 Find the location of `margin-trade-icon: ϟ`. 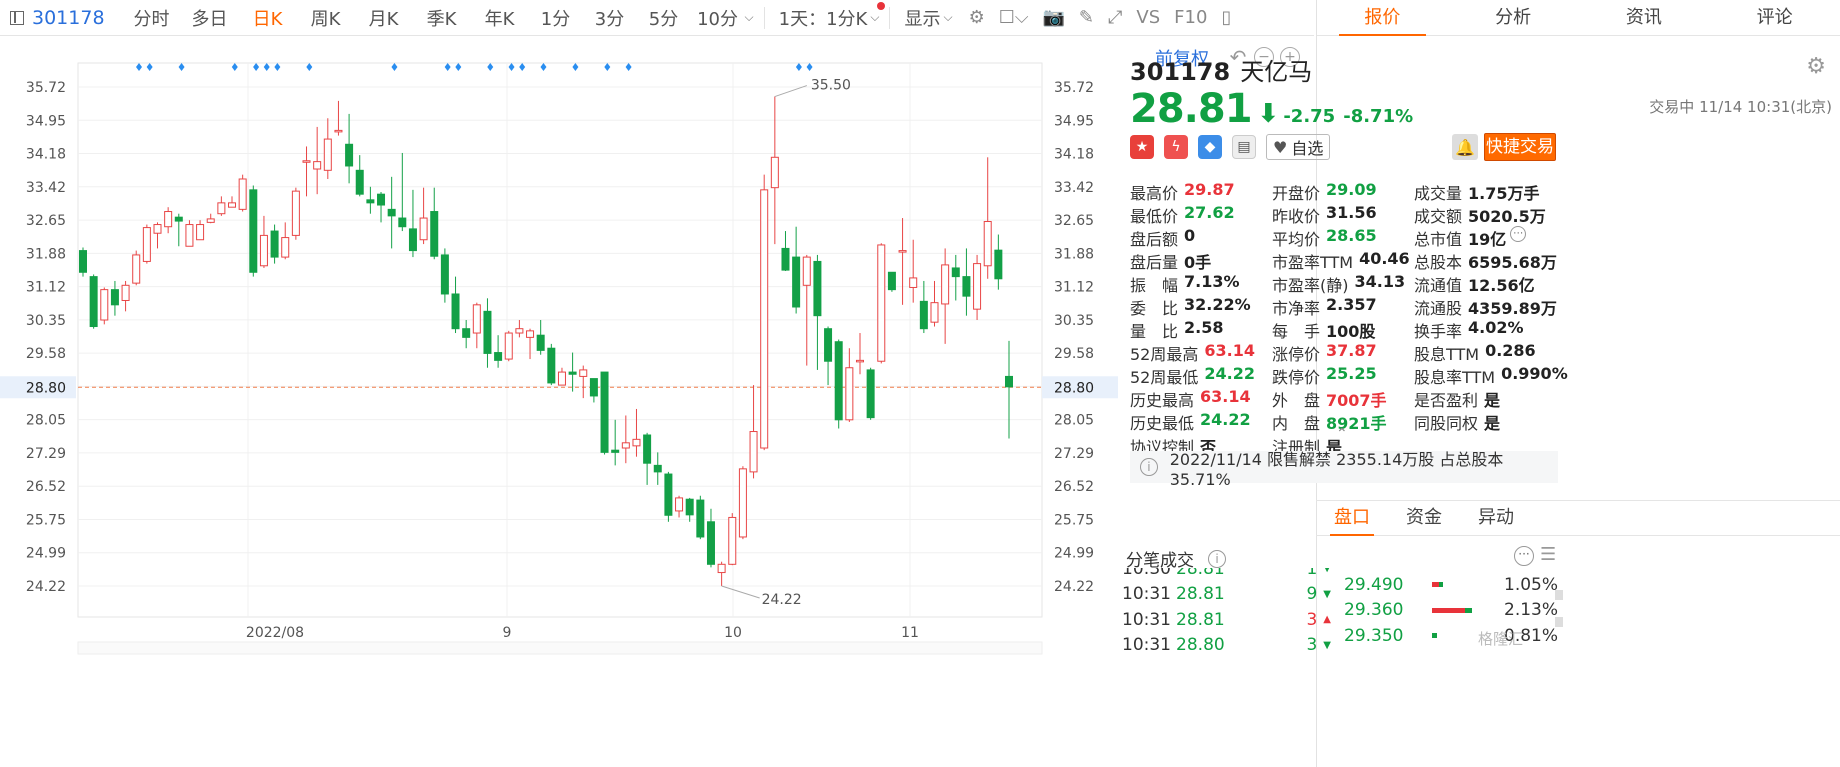

margin-trade-icon: ϟ is located at coordinates (1176, 147).